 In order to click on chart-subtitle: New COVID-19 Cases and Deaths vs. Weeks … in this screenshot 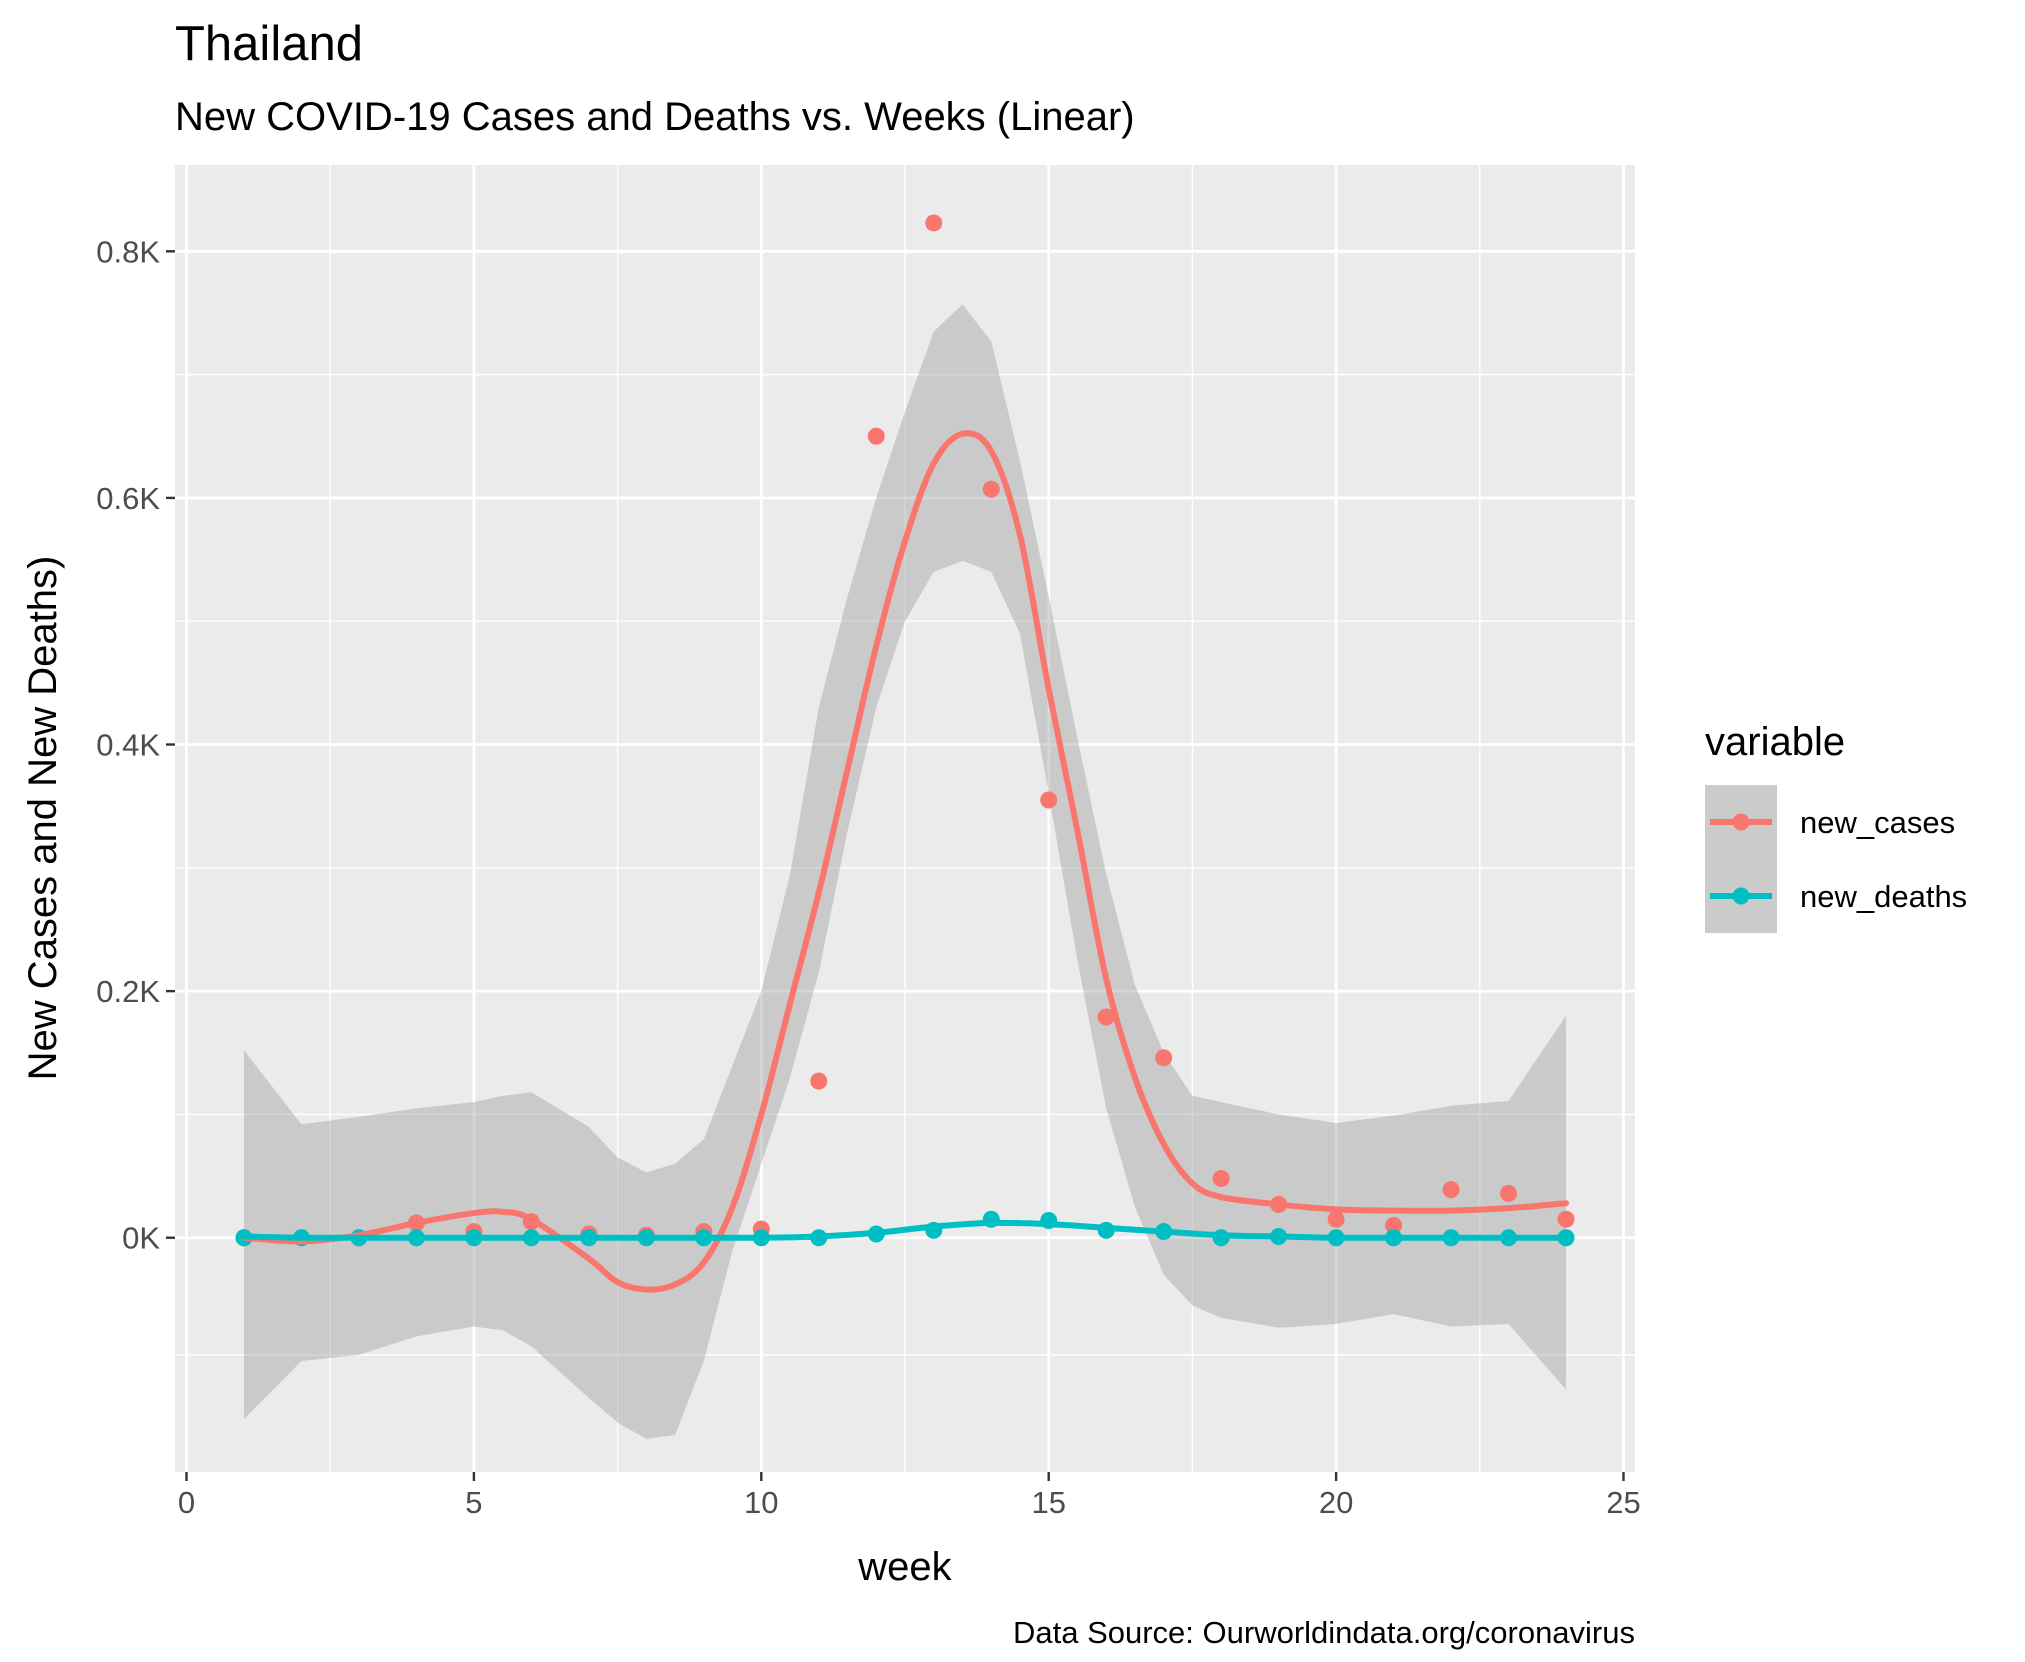, I will do `click(655, 117)`.